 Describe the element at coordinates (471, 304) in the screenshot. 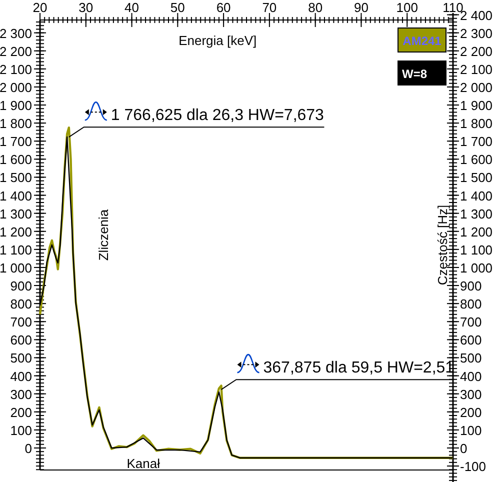

I see `y2-tick-label: 800` at that location.